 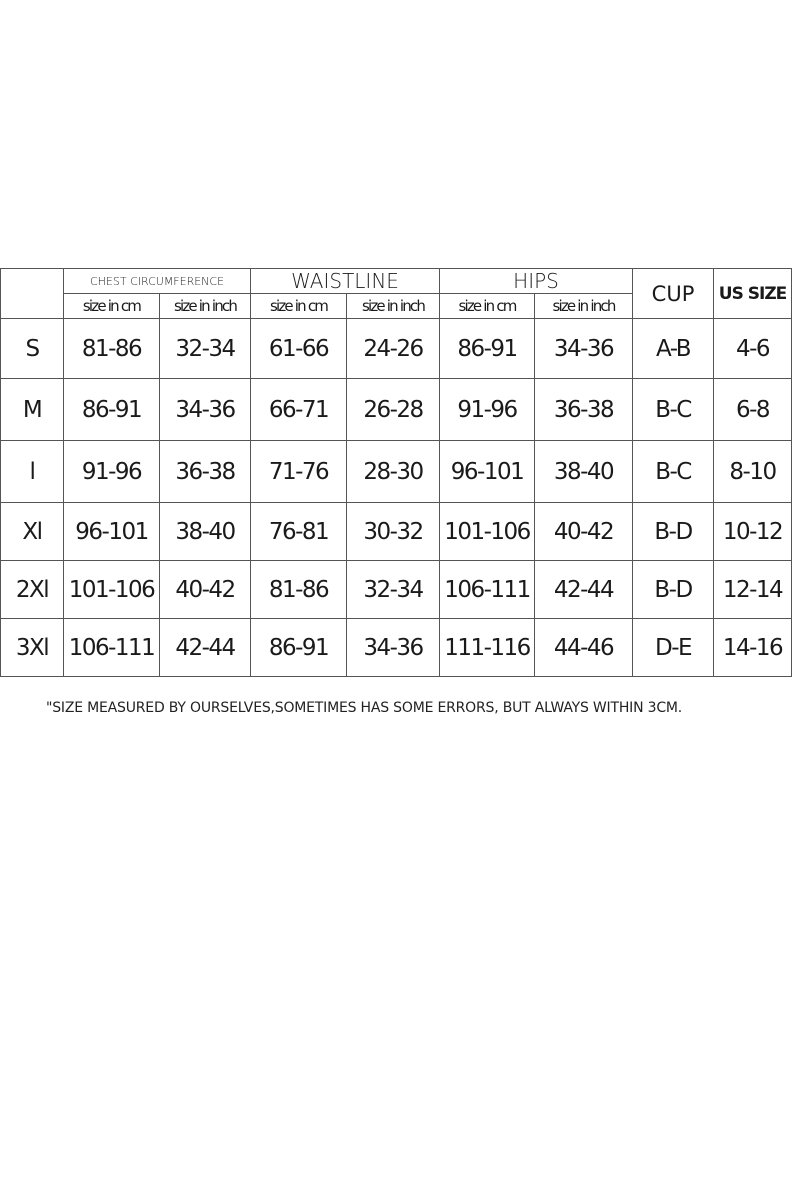 I want to click on cell-us: 4-6, so click(x=753, y=348).